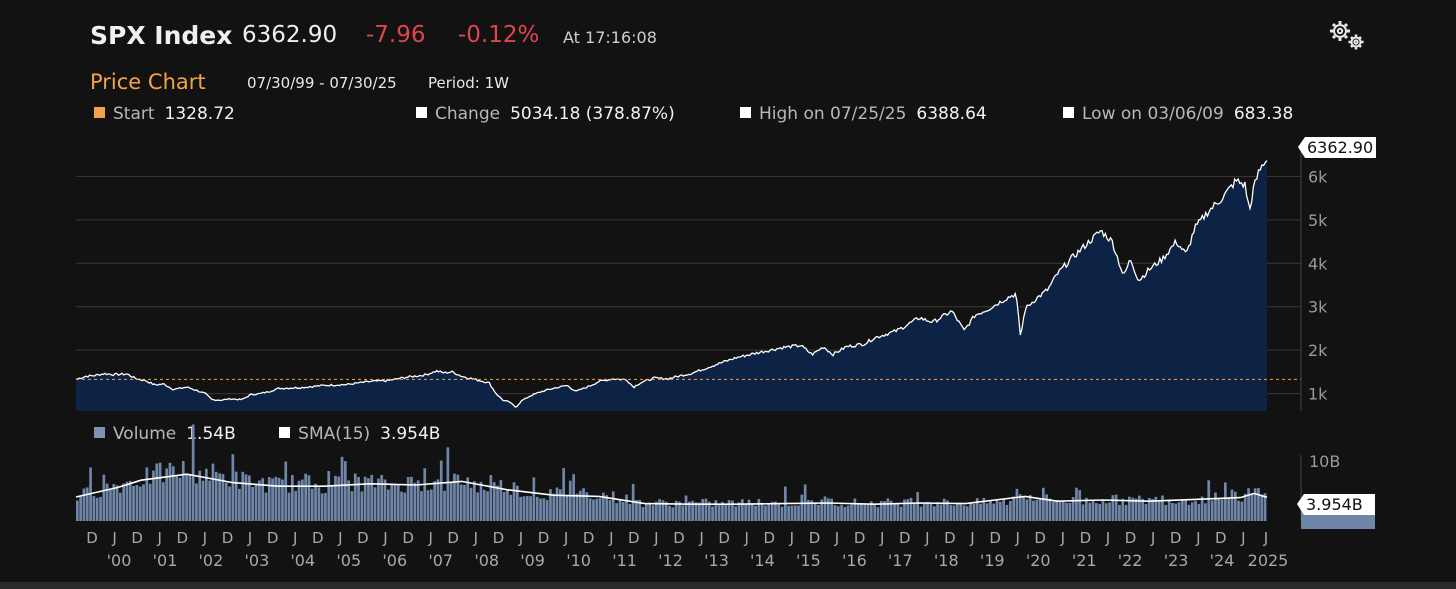  Describe the element at coordinates (1336, 504) in the screenshot. I see `sma-last-flag` at that location.